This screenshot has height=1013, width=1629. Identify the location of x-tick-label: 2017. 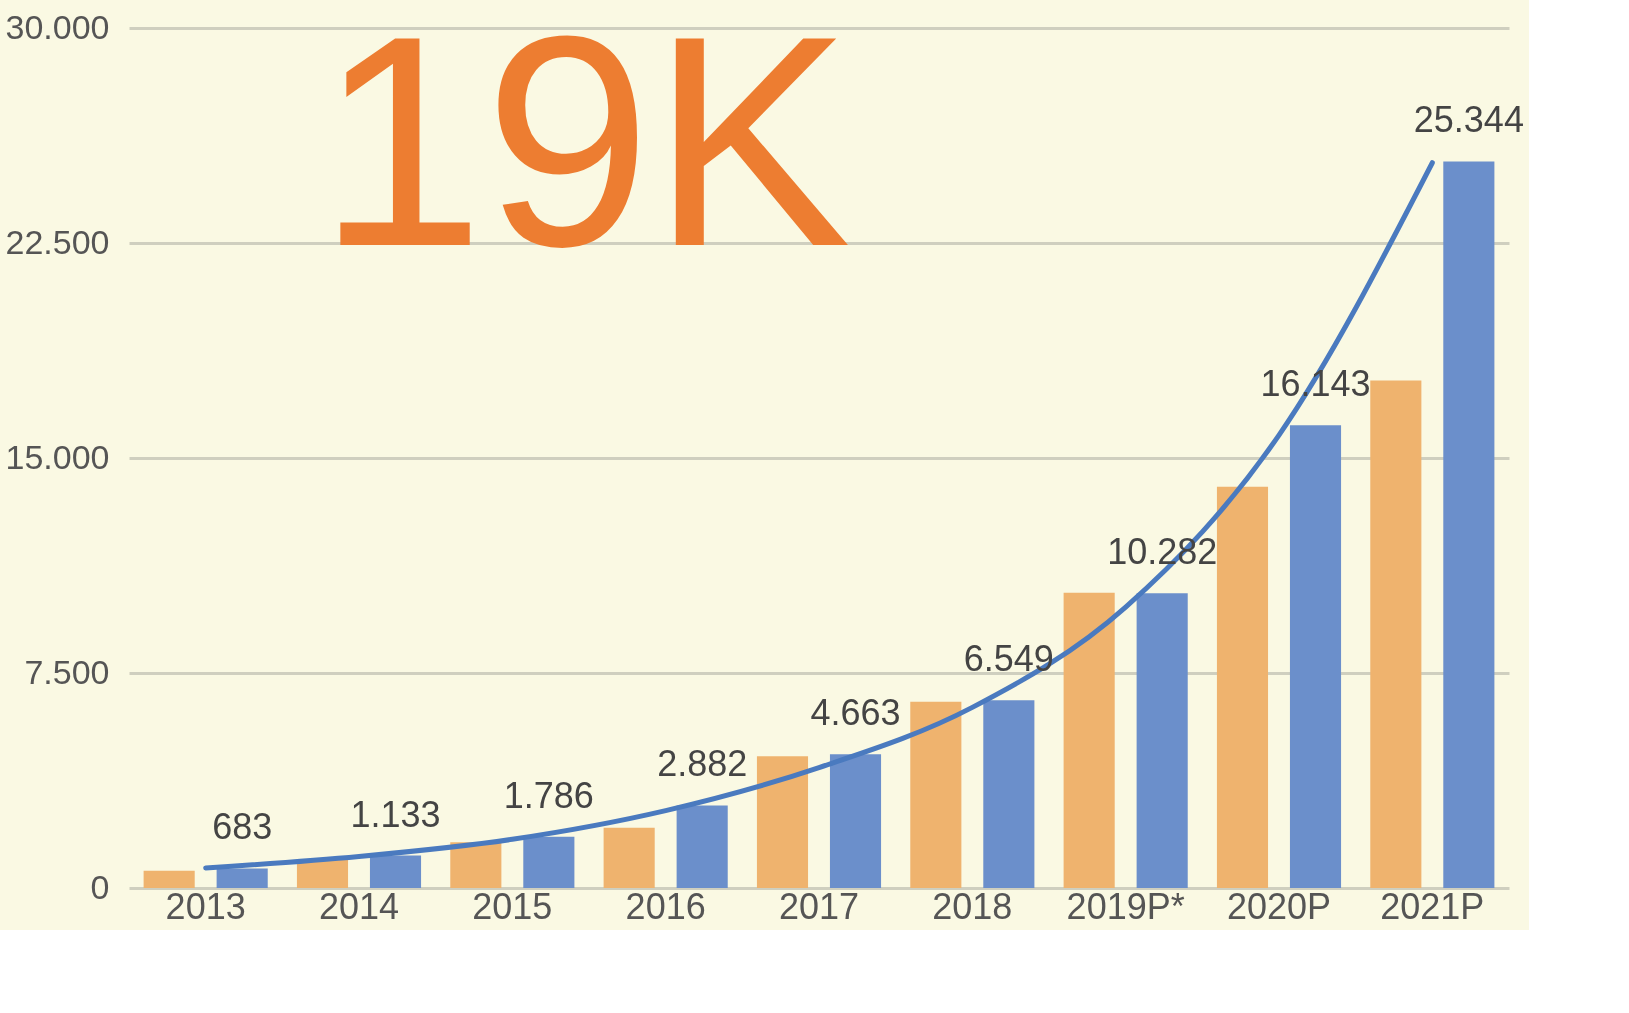
(819, 906).